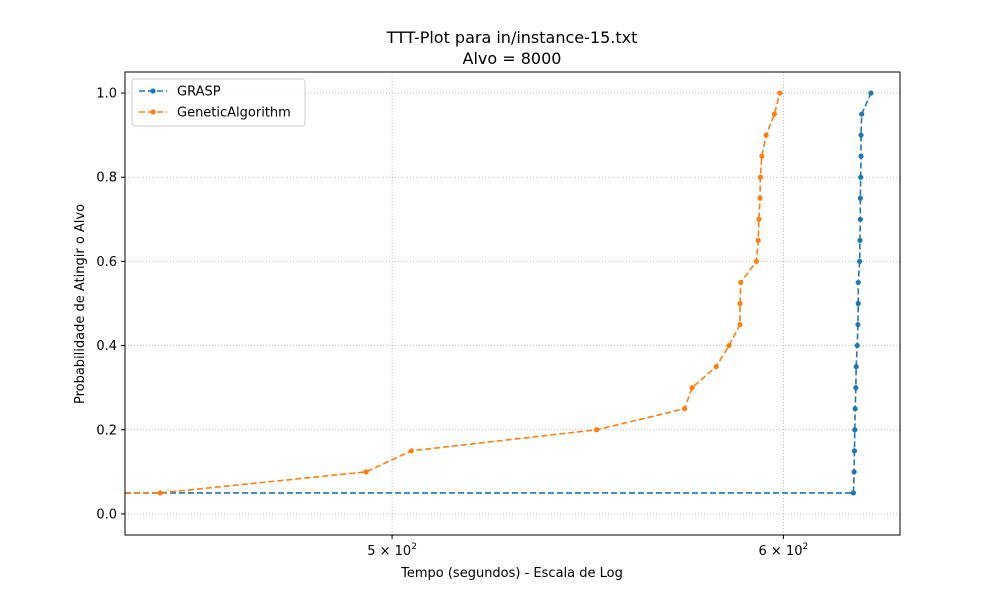 The height and width of the screenshot is (604, 1000). I want to click on legend-item: GRASP, so click(180, 92).